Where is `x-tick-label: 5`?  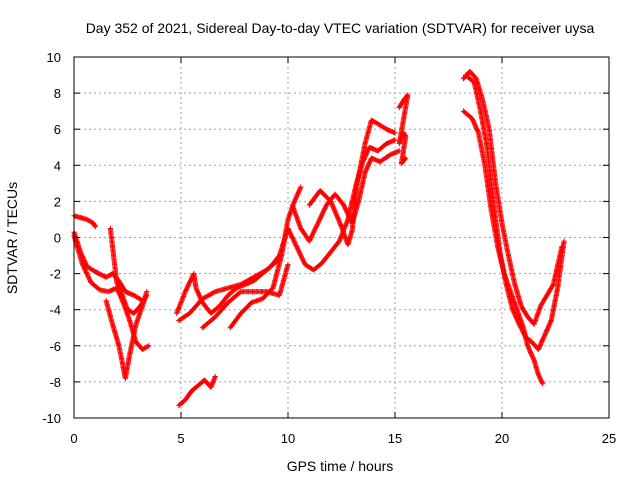 x-tick-label: 5 is located at coordinates (180, 438).